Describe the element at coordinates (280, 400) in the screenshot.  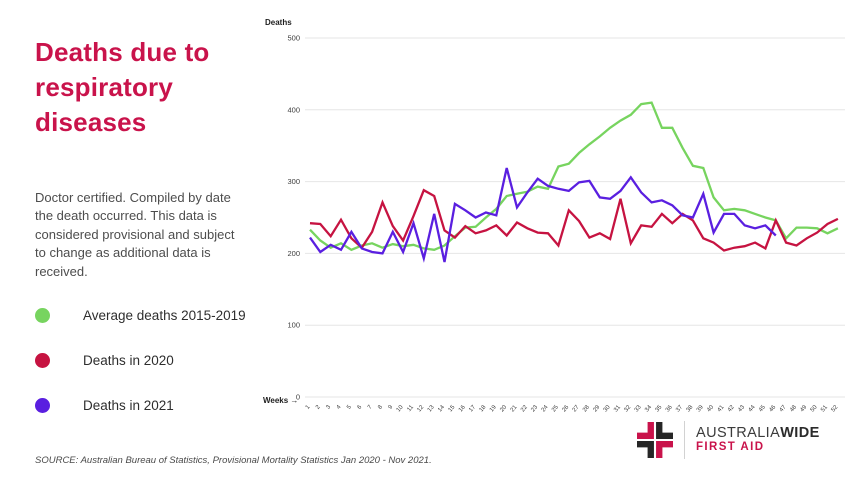
I see `x-axis-title: Weeks →` at that location.